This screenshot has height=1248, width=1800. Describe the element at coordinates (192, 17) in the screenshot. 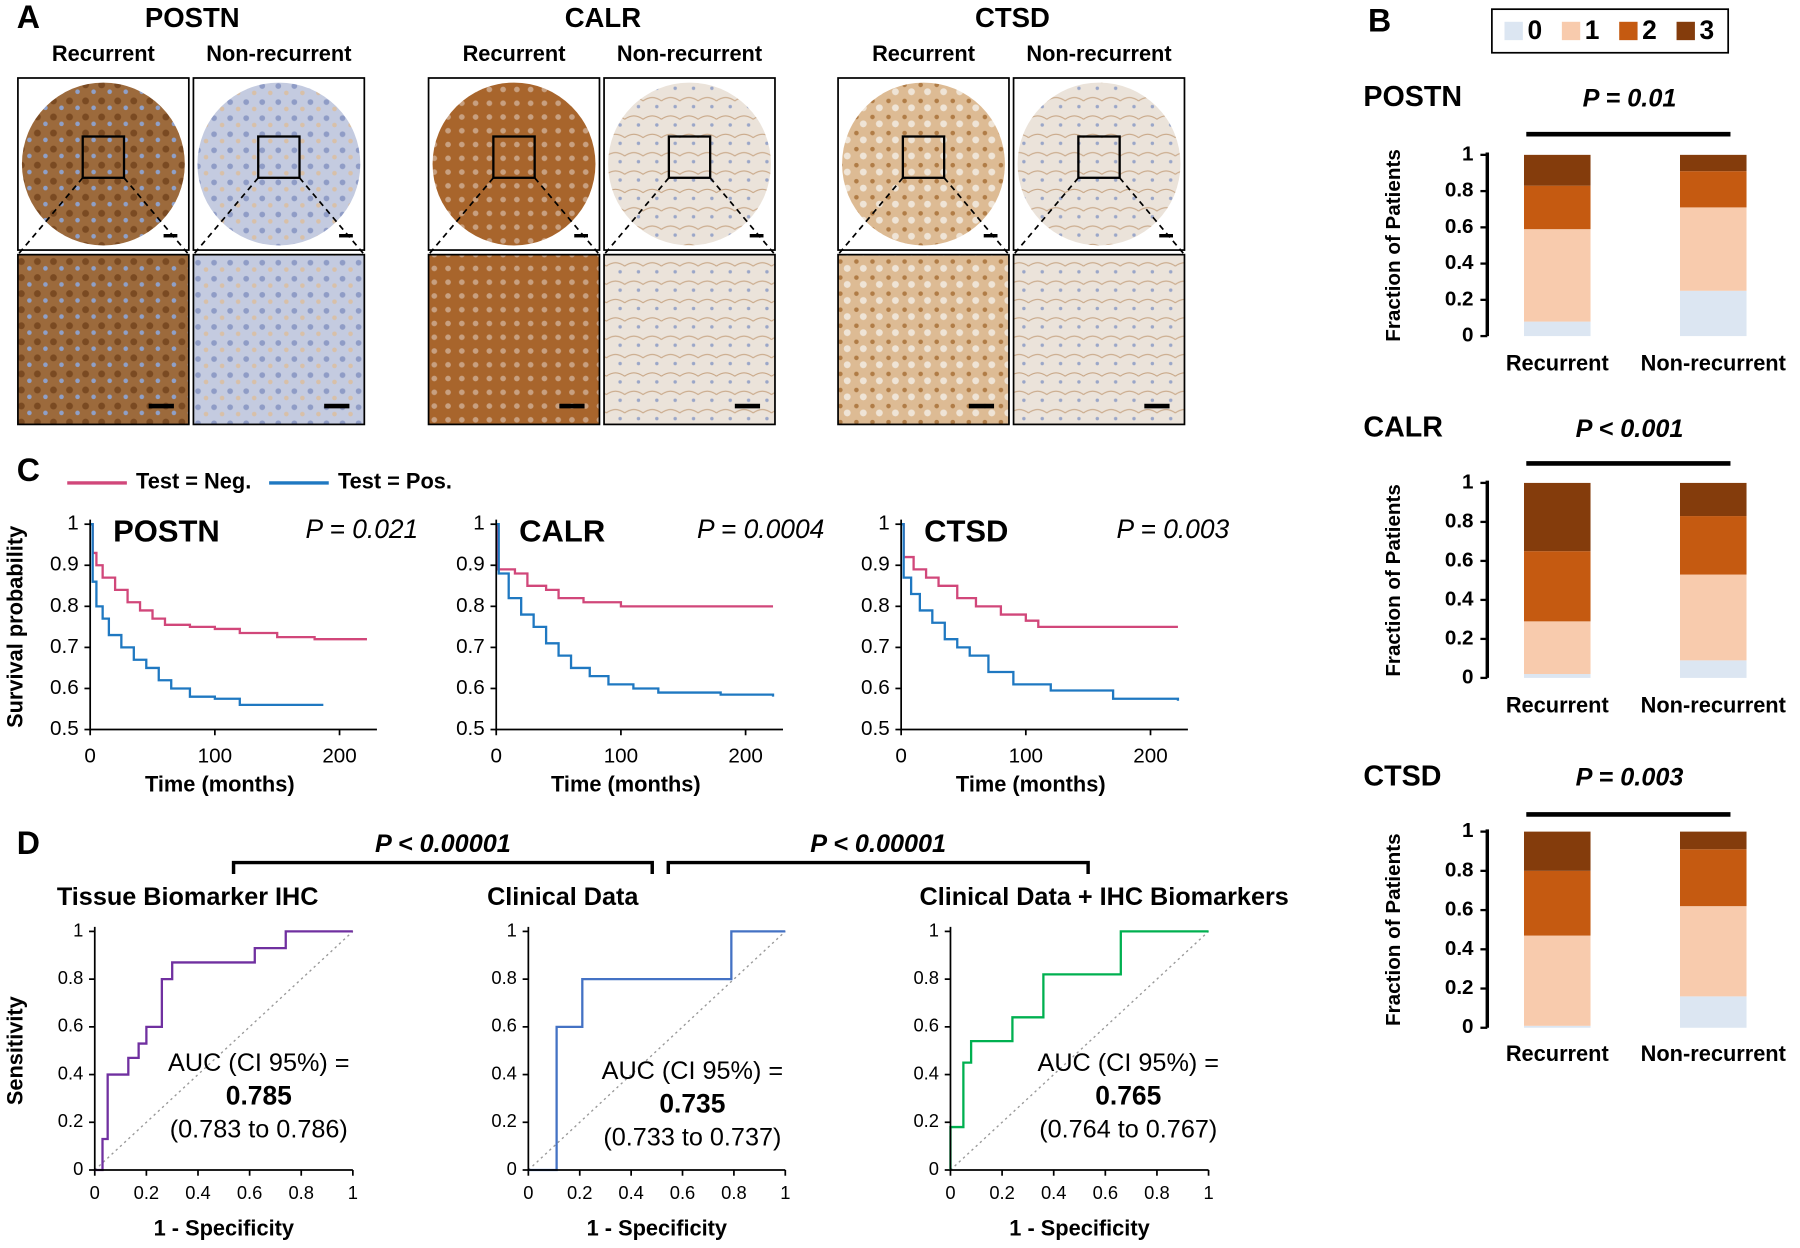

I see `ihc-title: POSTN` at that location.